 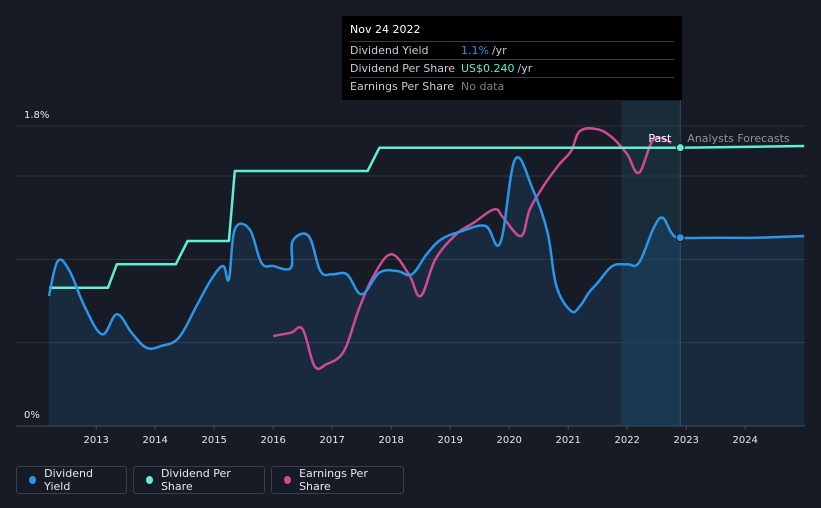 I want to click on x-tick-label: 2022, so click(x=626, y=440).